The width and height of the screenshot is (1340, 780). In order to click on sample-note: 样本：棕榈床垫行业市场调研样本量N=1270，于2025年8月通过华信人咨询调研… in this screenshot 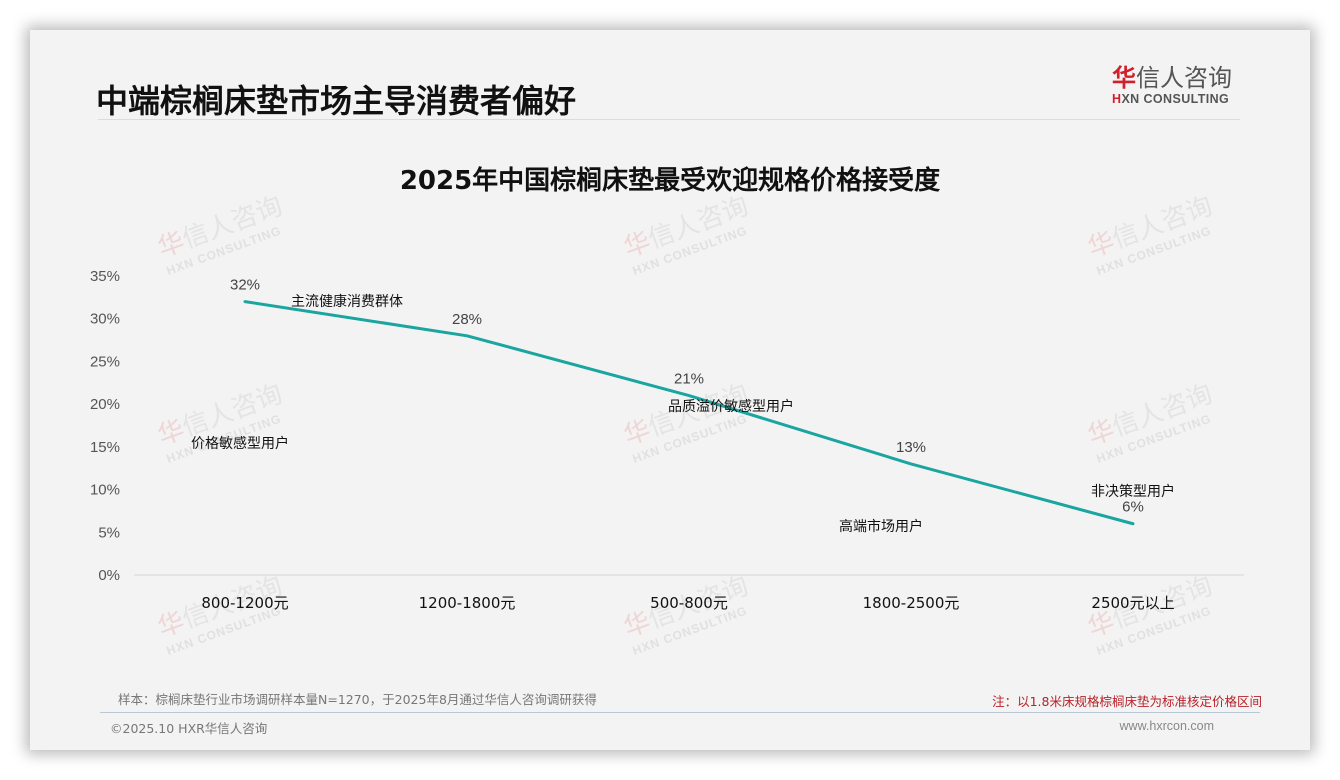, I will do `click(357, 699)`.